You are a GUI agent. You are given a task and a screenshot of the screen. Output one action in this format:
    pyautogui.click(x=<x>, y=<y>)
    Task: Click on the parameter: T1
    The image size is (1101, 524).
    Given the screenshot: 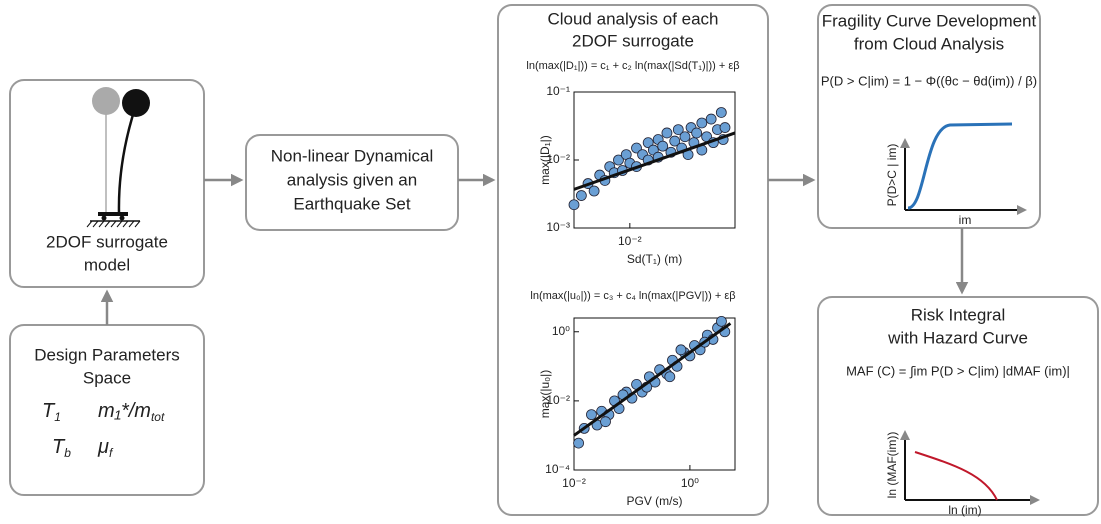 What is the action you would take?
    pyautogui.click(x=51, y=412)
    